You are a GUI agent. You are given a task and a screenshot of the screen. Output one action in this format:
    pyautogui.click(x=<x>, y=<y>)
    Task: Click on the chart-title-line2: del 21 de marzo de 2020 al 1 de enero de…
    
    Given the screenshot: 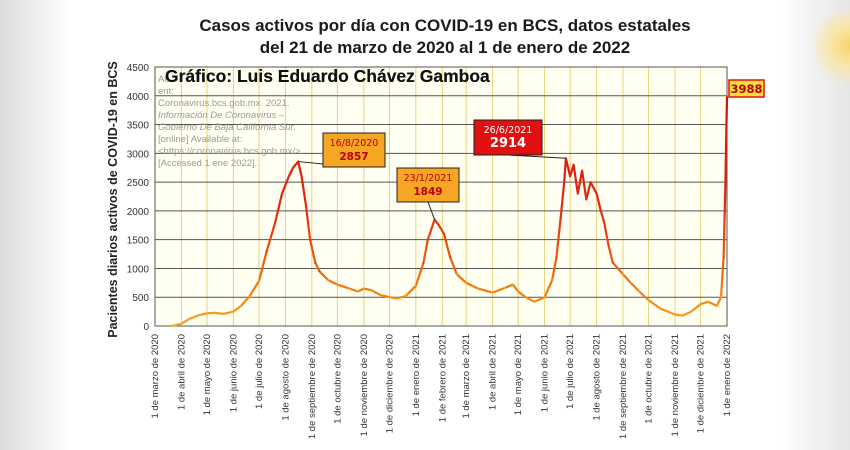 What is the action you would take?
    pyautogui.click(x=445, y=47)
    